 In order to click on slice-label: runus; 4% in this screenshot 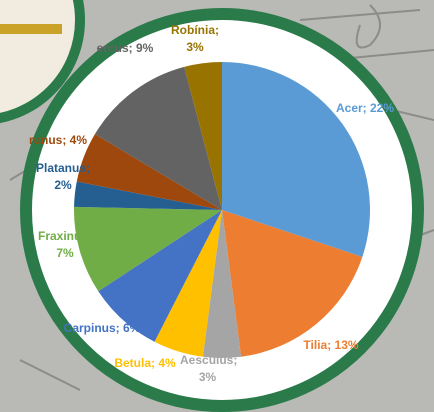, I will do `click(57, 140)`.